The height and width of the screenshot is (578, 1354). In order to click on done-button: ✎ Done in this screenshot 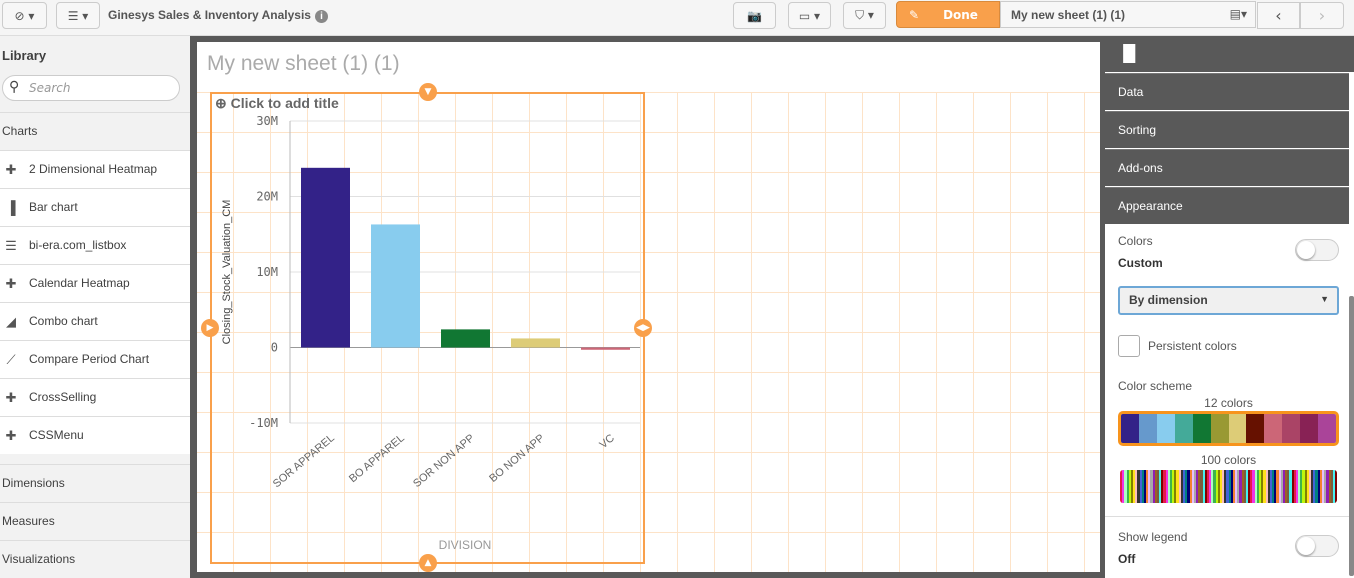, I will do `click(948, 14)`.